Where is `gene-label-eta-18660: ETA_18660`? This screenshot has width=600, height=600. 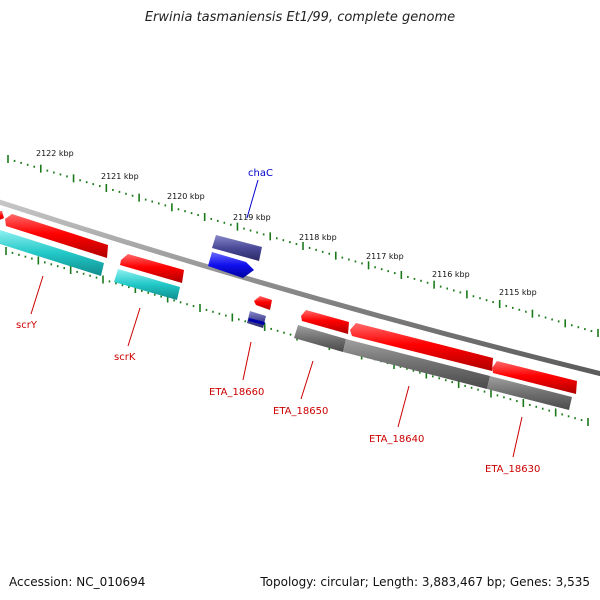 gene-label-eta-18660: ETA_18660 is located at coordinates (236, 392).